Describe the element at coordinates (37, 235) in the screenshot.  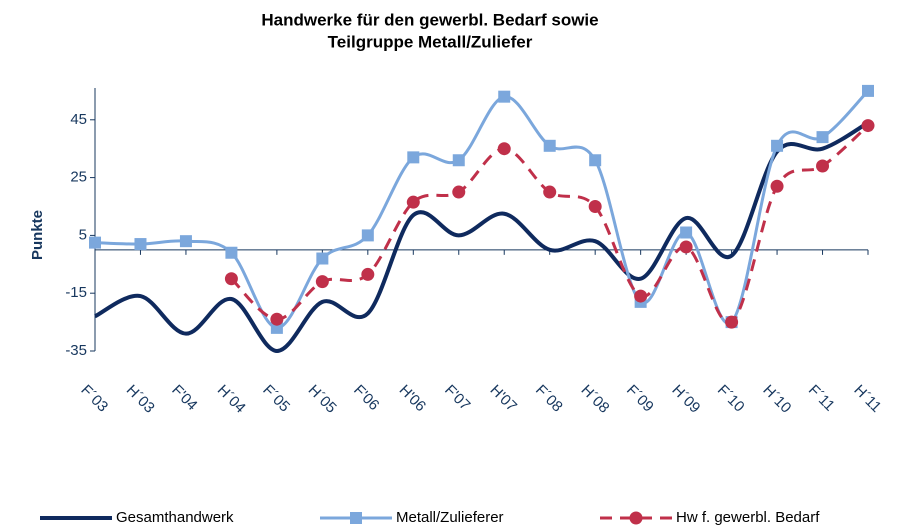
I see `y-axis-label: Punkte` at that location.